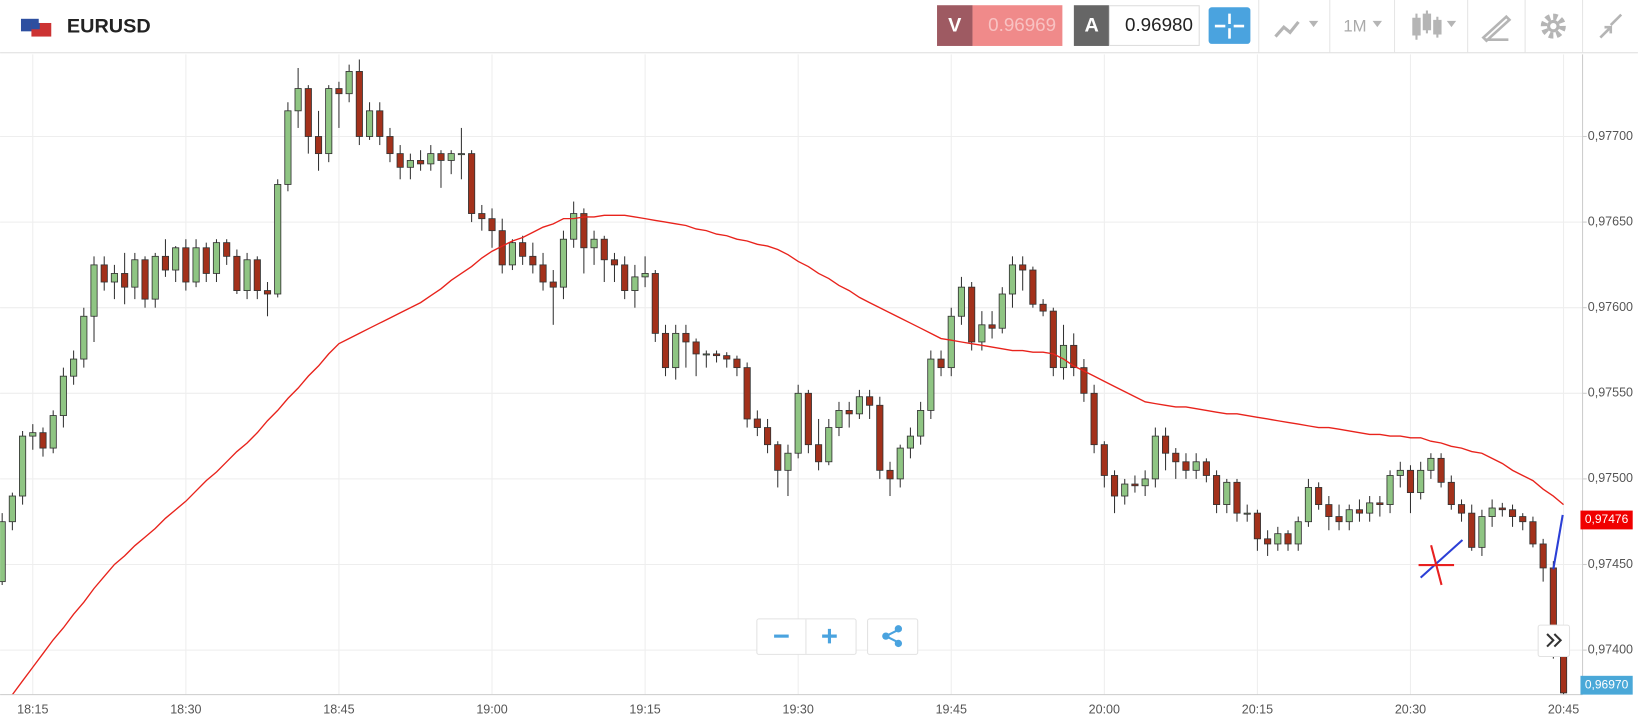 This screenshot has height=727, width=1638. What do you see at coordinates (35, 26) in the screenshot?
I see `flag-us-canton` at bounding box center [35, 26].